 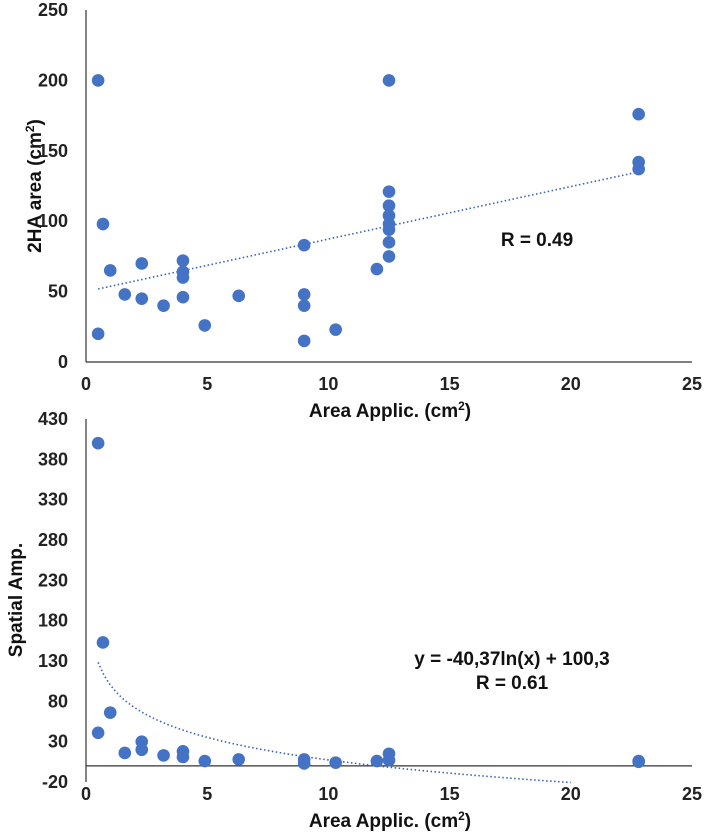 What do you see at coordinates (58, 292) in the screenshot?
I see `y-tick-label: 50` at bounding box center [58, 292].